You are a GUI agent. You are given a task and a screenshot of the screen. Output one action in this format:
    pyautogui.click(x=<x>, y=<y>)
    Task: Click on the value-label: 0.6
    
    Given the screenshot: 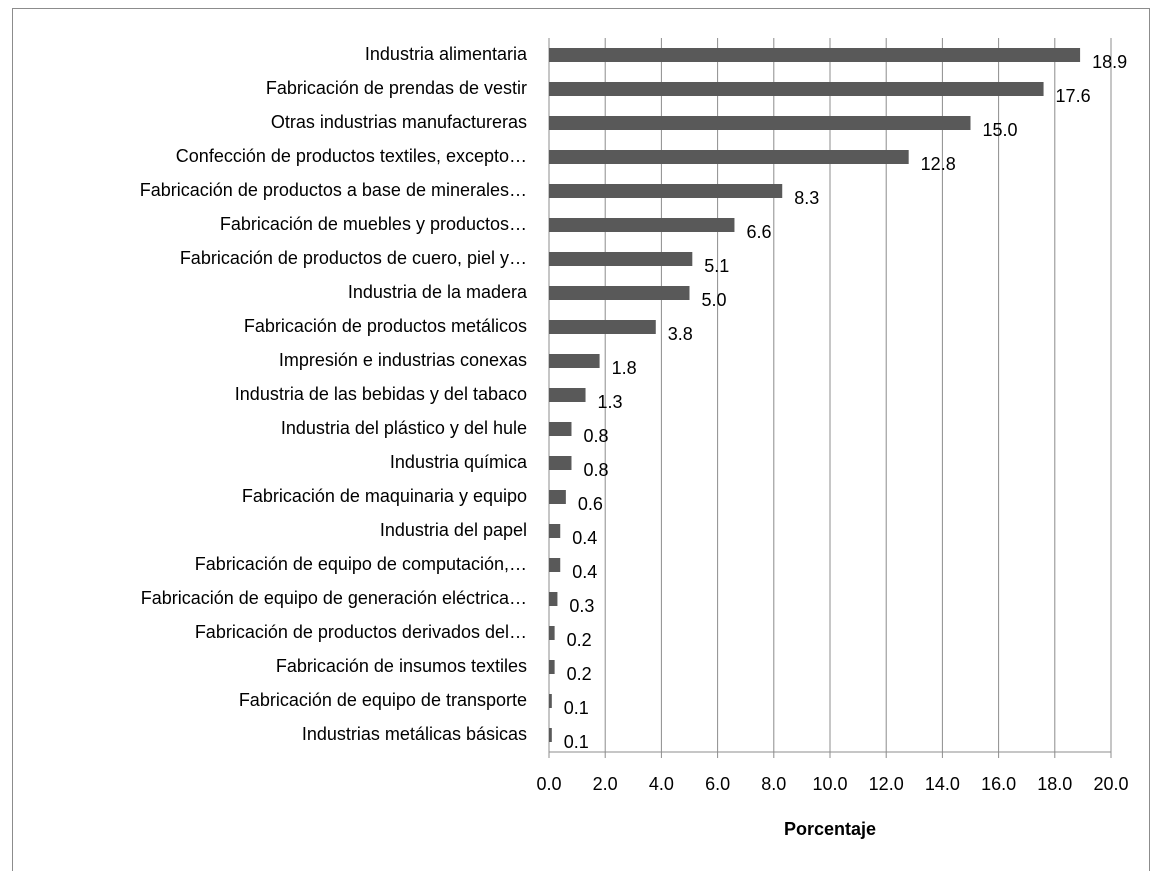 What is the action you would take?
    pyautogui.click(x=590, y=504)
    